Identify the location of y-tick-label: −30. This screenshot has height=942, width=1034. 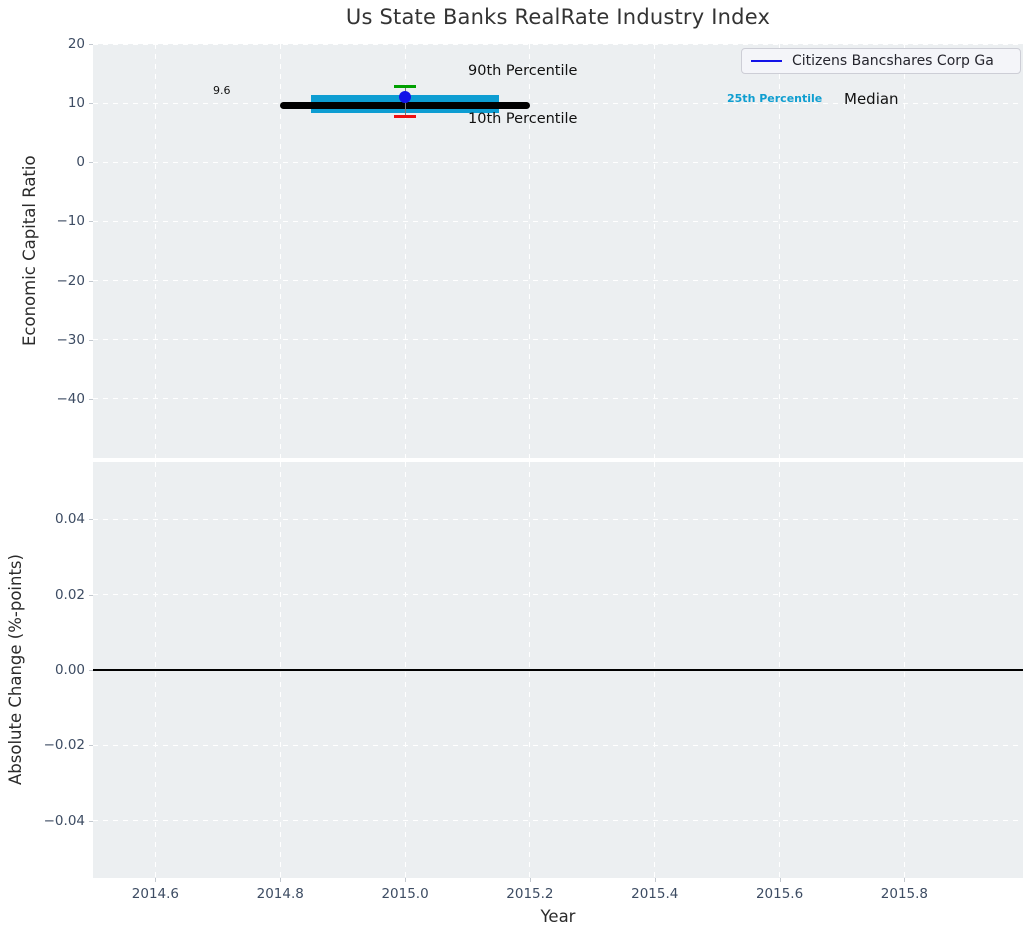
(71, 339).